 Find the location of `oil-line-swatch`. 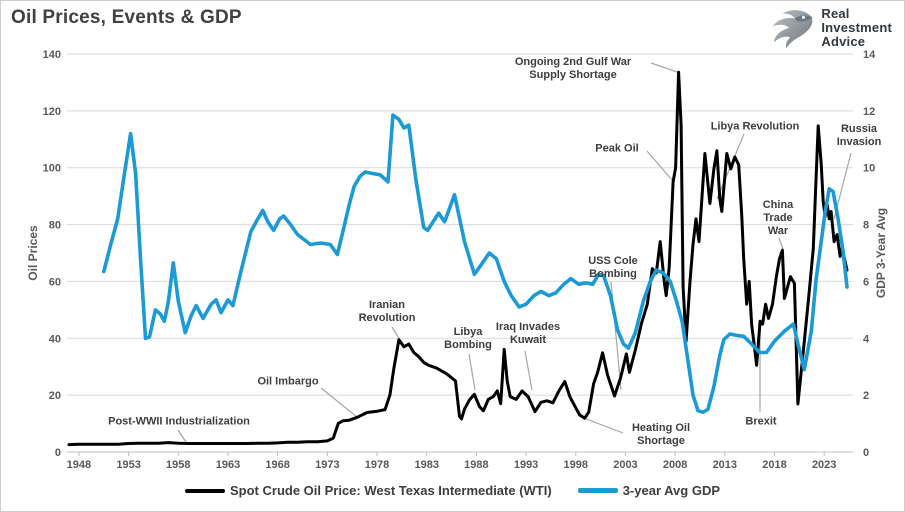

oil-line-swatch is located at coordinates (205, 490).